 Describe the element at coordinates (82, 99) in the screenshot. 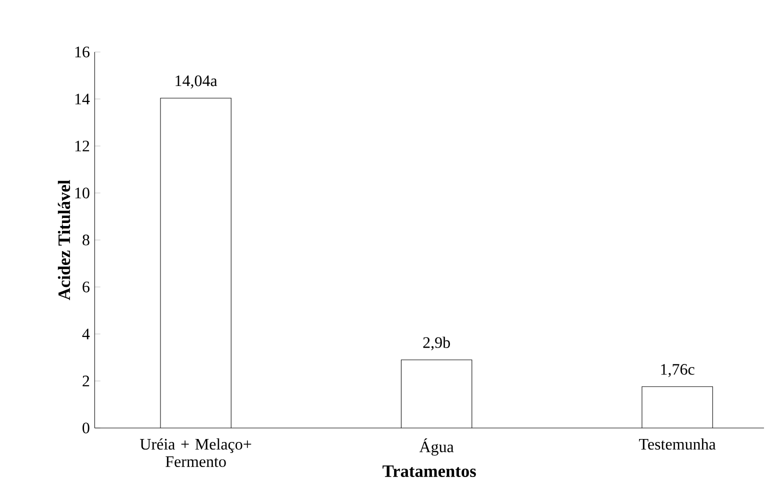

I see `y-tick-label: 14` at that location.